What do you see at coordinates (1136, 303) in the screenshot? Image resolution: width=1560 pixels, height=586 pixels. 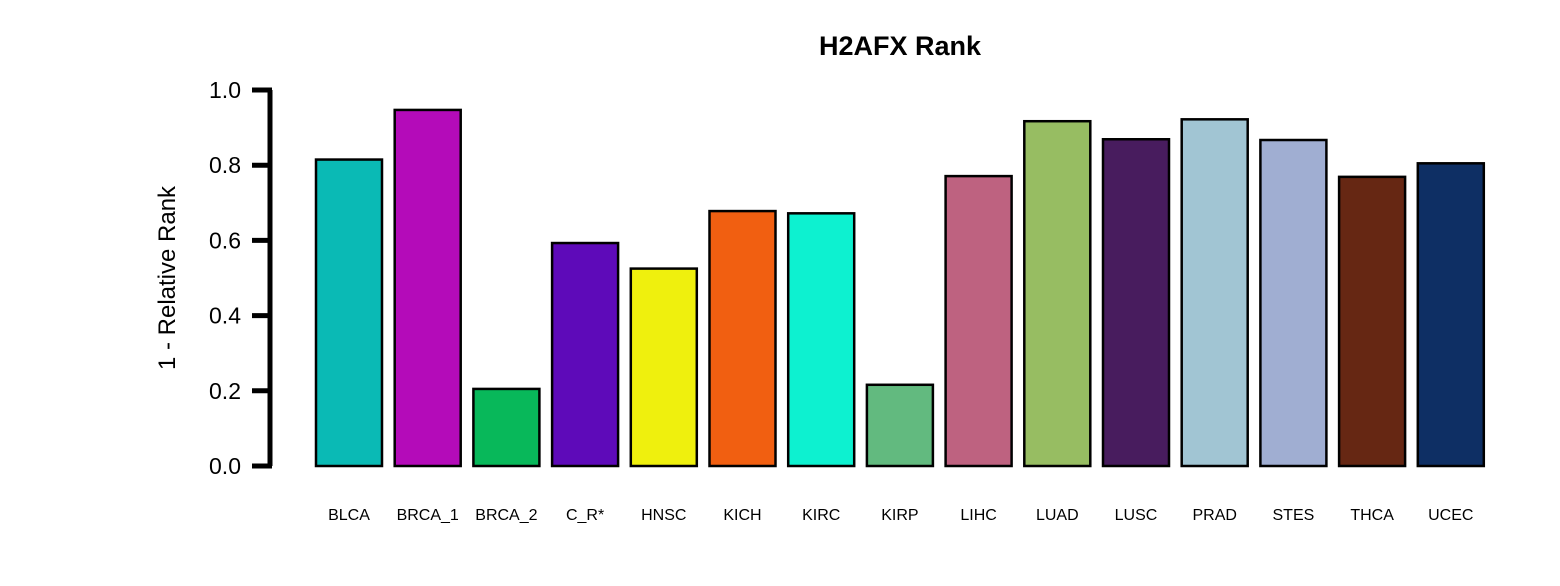 I see `bar-lusc` at bounding box center [1136, 303].